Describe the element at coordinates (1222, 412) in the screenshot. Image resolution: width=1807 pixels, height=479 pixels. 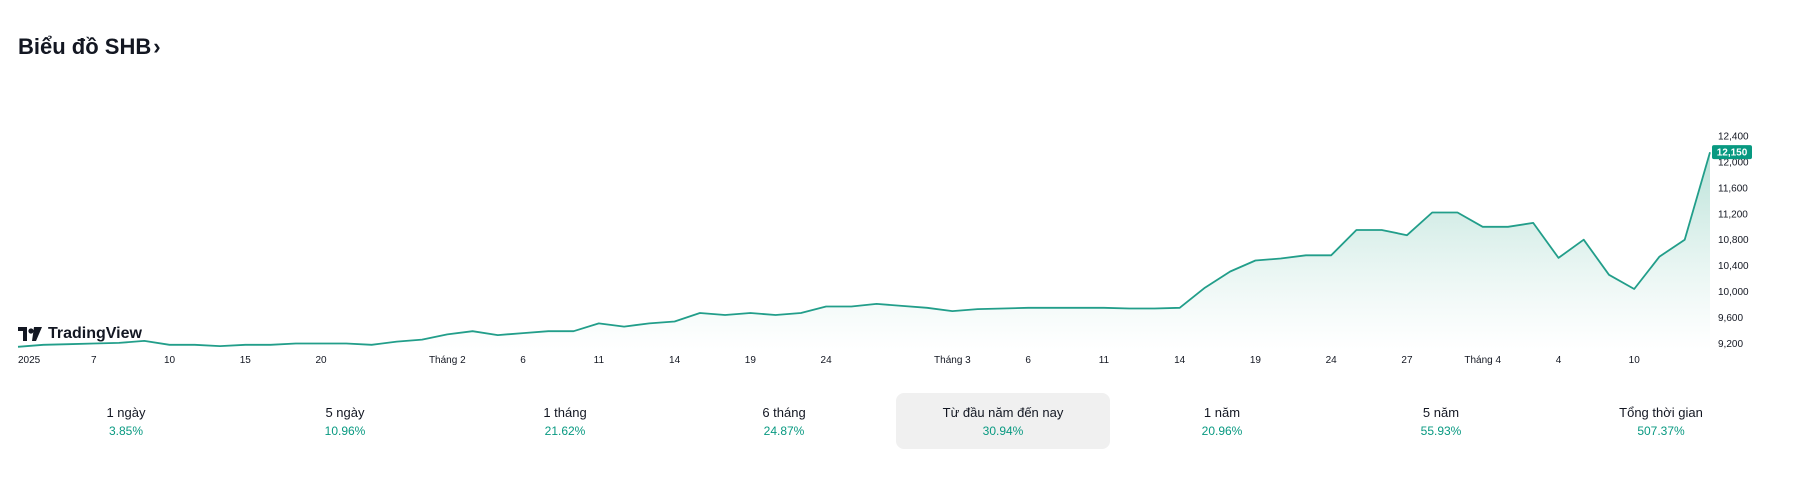
I see `period-label: 1 năm` at that location.